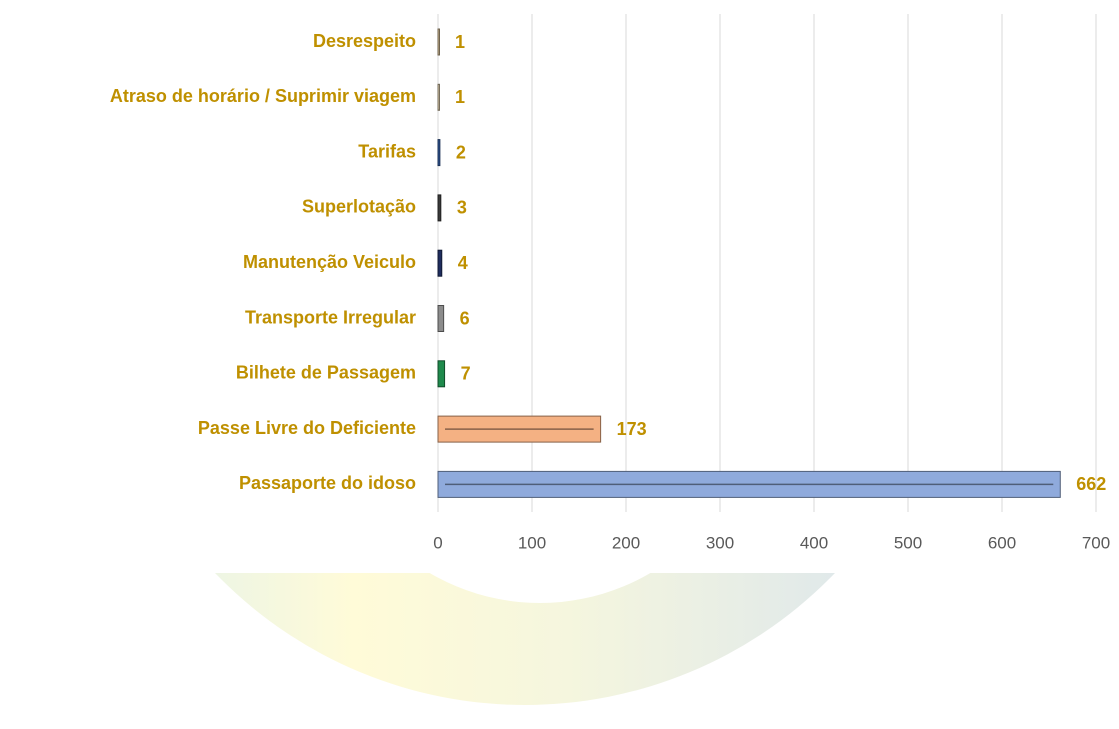  Describe the element at coordinates (329, 262) in the screenshot. I see `category-label: Manutenção Veiculo` at that location.